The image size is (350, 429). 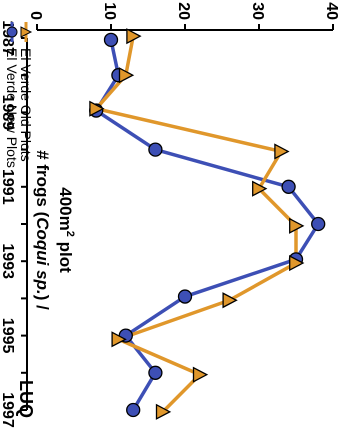 What do you see at coordinates (8, 113) in the screenshot?
I see `x-tick-label: 1989` at bounding box center [8, 113].